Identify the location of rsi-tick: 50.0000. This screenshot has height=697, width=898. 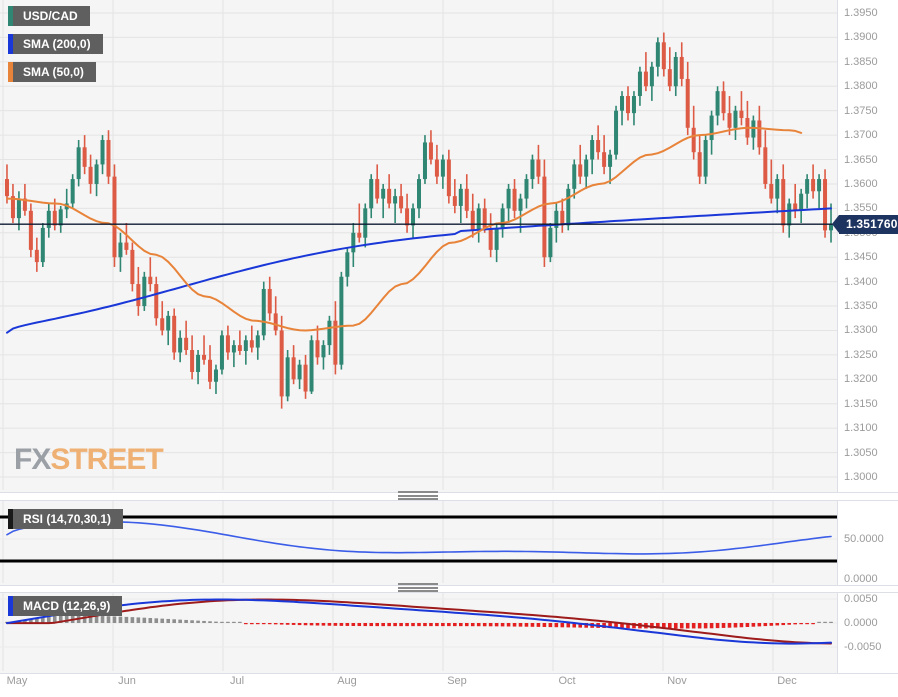
(864, 539).